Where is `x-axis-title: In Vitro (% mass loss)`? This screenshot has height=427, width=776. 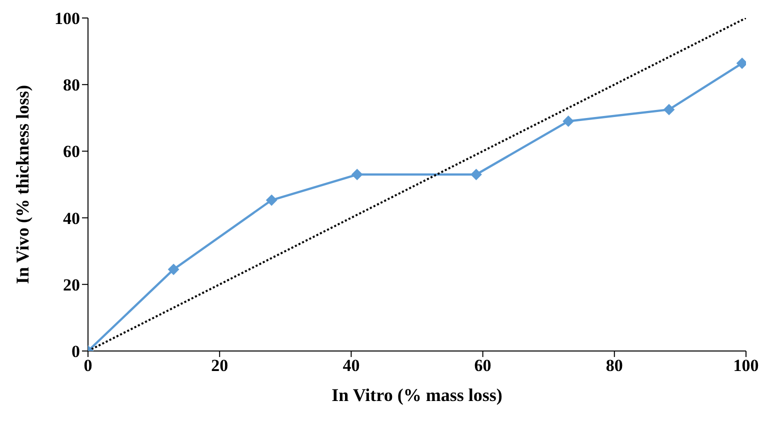
x-axis-title: In Vitro (% mass loss) is located at coordinates (417, 395).